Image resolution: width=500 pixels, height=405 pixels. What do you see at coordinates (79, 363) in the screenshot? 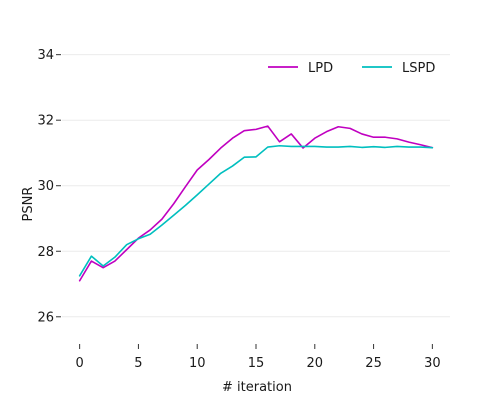
I see `x-tick-label: 0` at bounding box center [79, 363].